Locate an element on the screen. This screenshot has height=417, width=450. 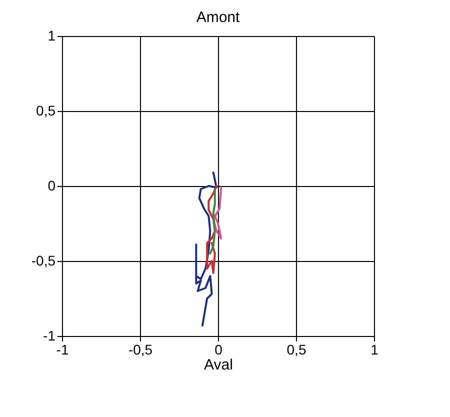
x-tick-label: 0,5 is located at coordinates (296, 350).